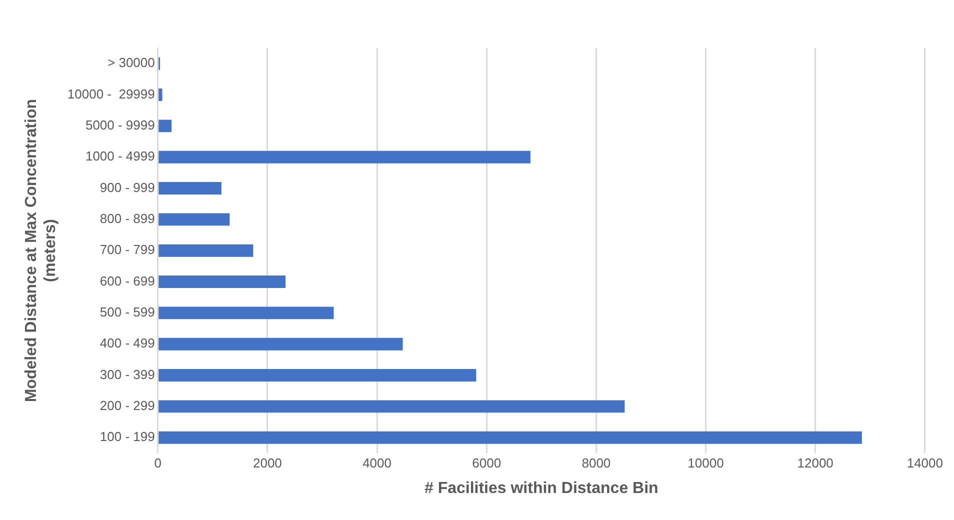 The image size is (954, 520). Describe the element at coordinates (127, 374) in the screenshot. I see `y-tick-label: 300 - 399` at that location.